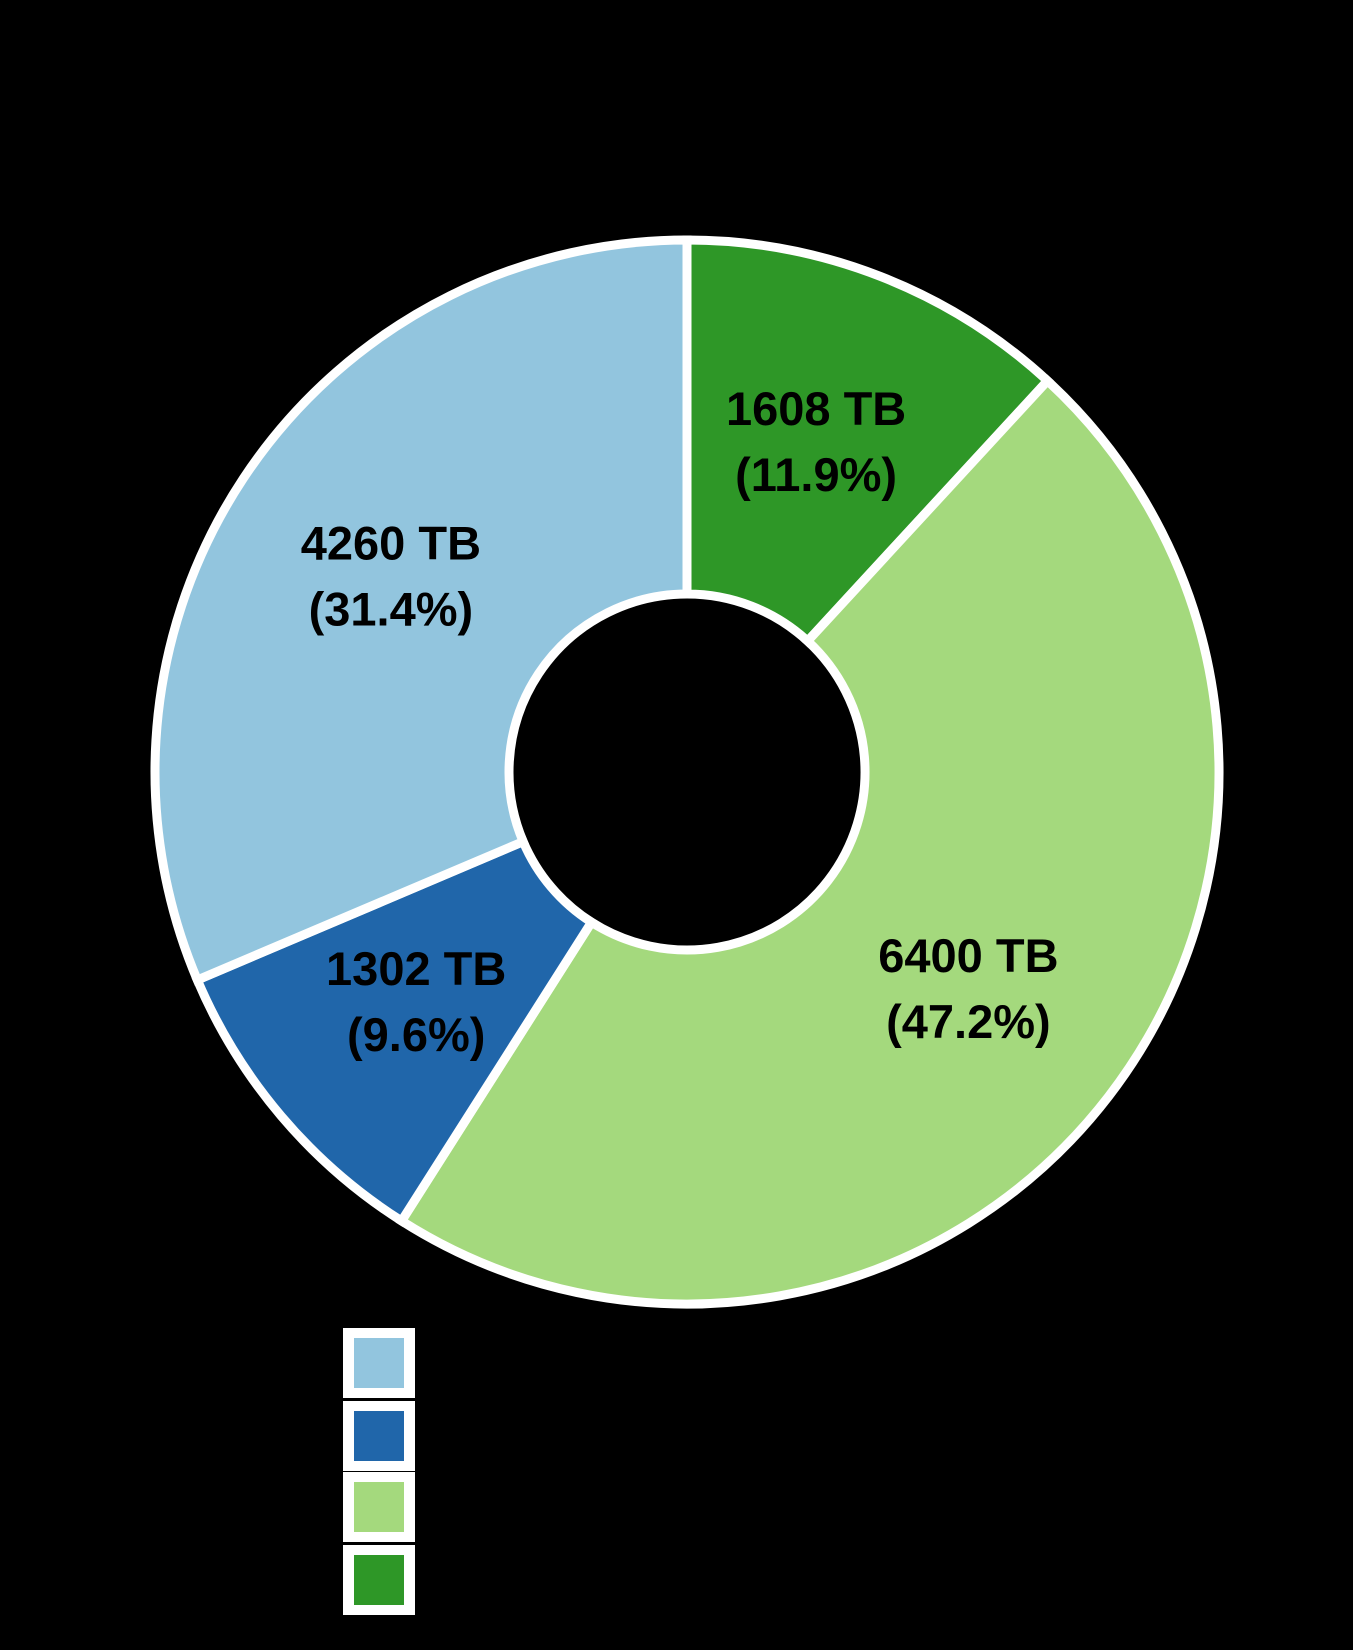  I want to click on segment-value-label: 1302 TB, so click(416, 968).